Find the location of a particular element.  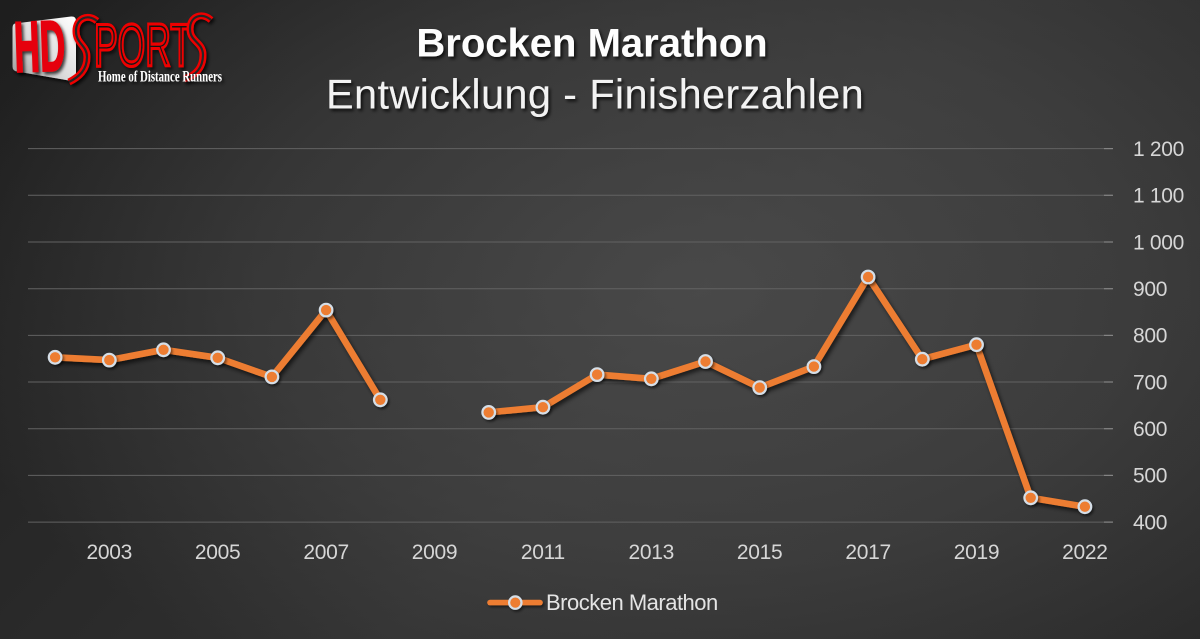

svg-text: 700 is located at coordinates (1150, 382).